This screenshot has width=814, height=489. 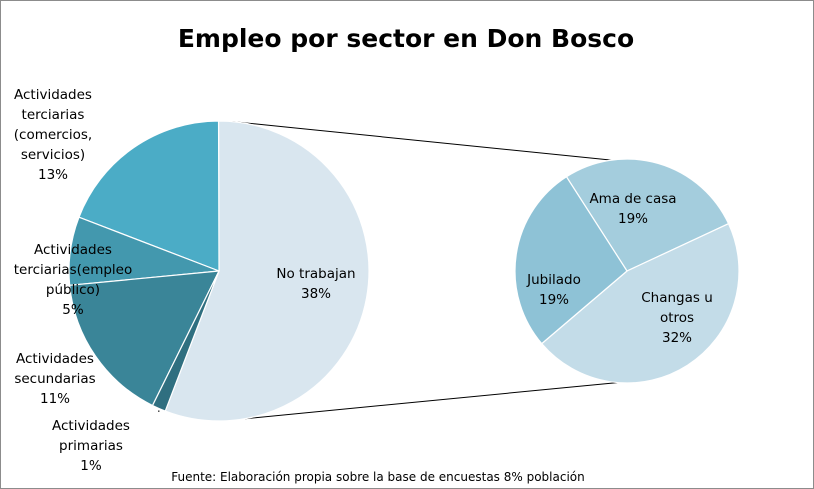 I want to click on label-actividades-secundarias: Actividades secundarias 11%, so click(x=54, y=379).